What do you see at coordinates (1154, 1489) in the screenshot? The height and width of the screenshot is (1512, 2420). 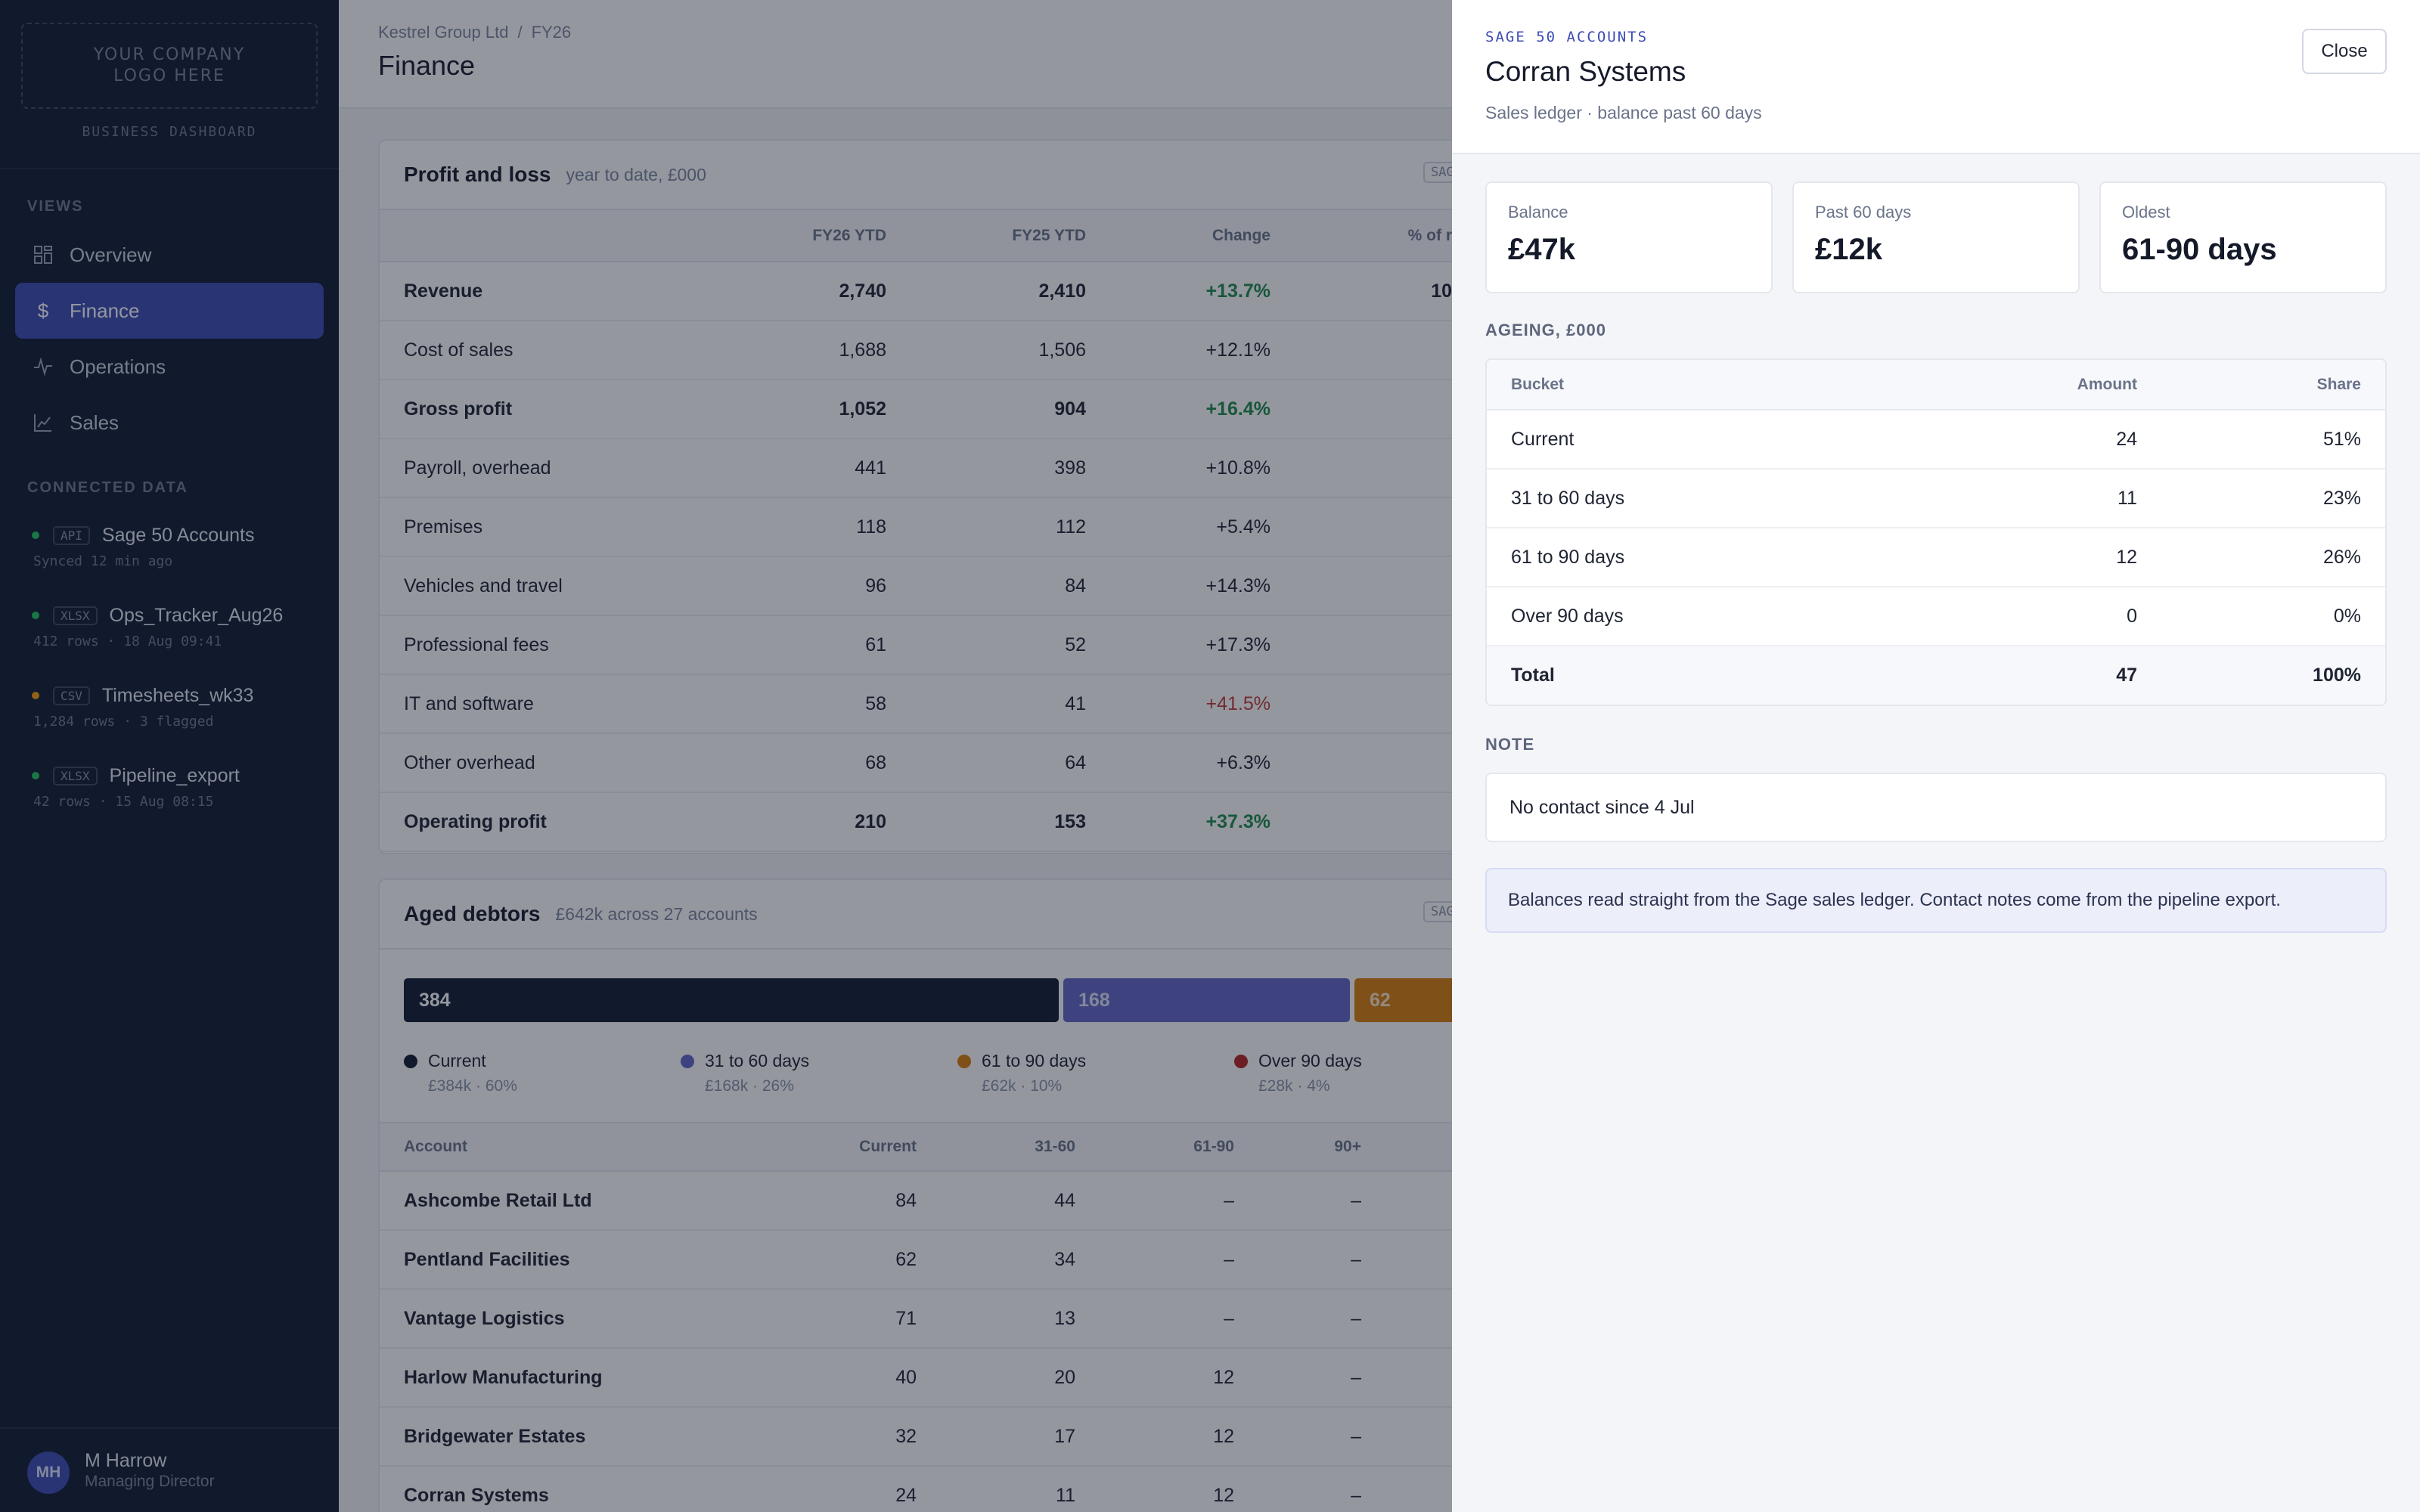 I see `d61-90-cell: 12` at bounding box center [1154, 1489].